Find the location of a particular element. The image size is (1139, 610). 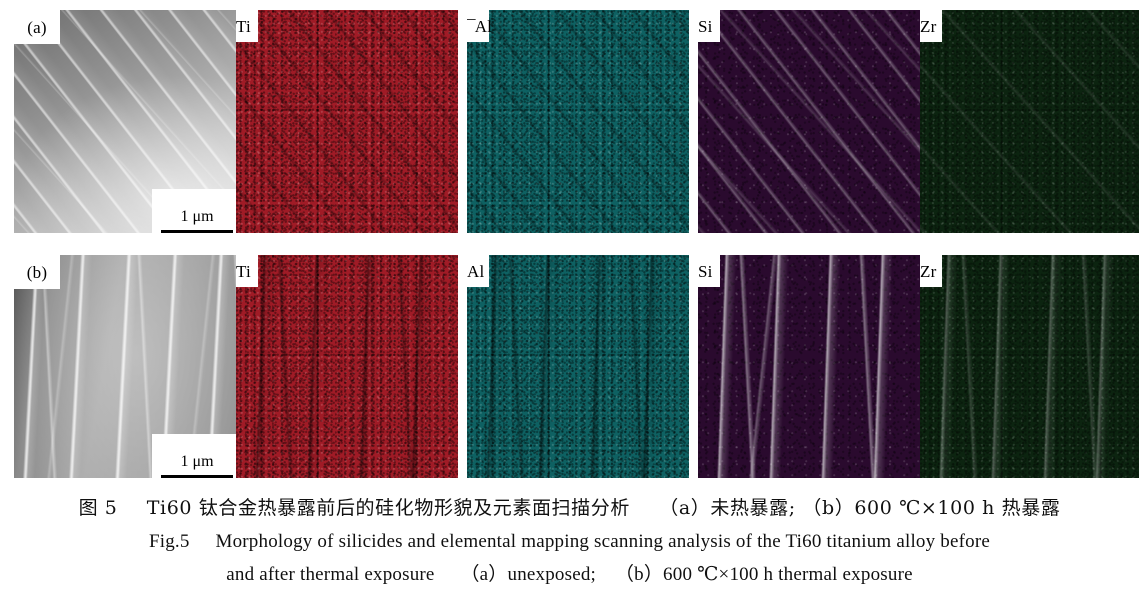

panel-label-ti-exposed: Ti is located at coordinates (247, 271).